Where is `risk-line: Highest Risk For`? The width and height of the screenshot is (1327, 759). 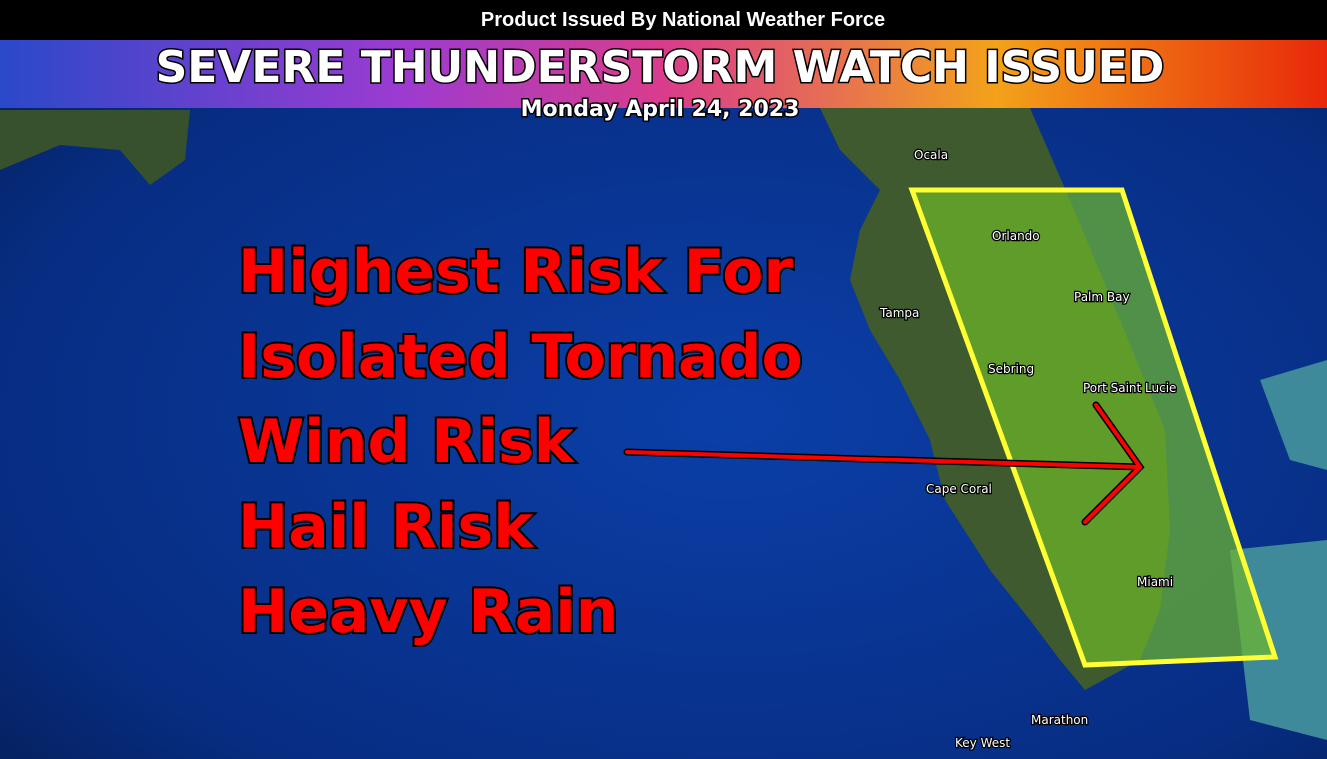 risk-line: Highest Risk For is located at coordinates (515, 272).